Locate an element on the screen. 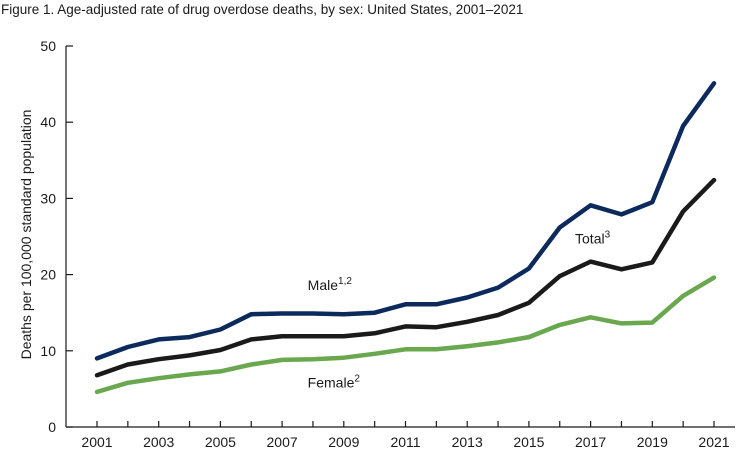  series-label-text: Male is located at coordinates (323, 285).